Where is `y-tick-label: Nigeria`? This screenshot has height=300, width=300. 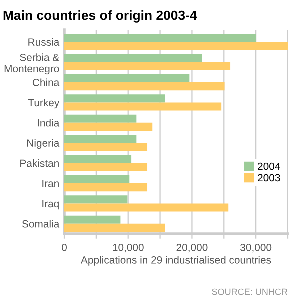
y-tick-label: Nigeria is located at coordinates (43, 144).